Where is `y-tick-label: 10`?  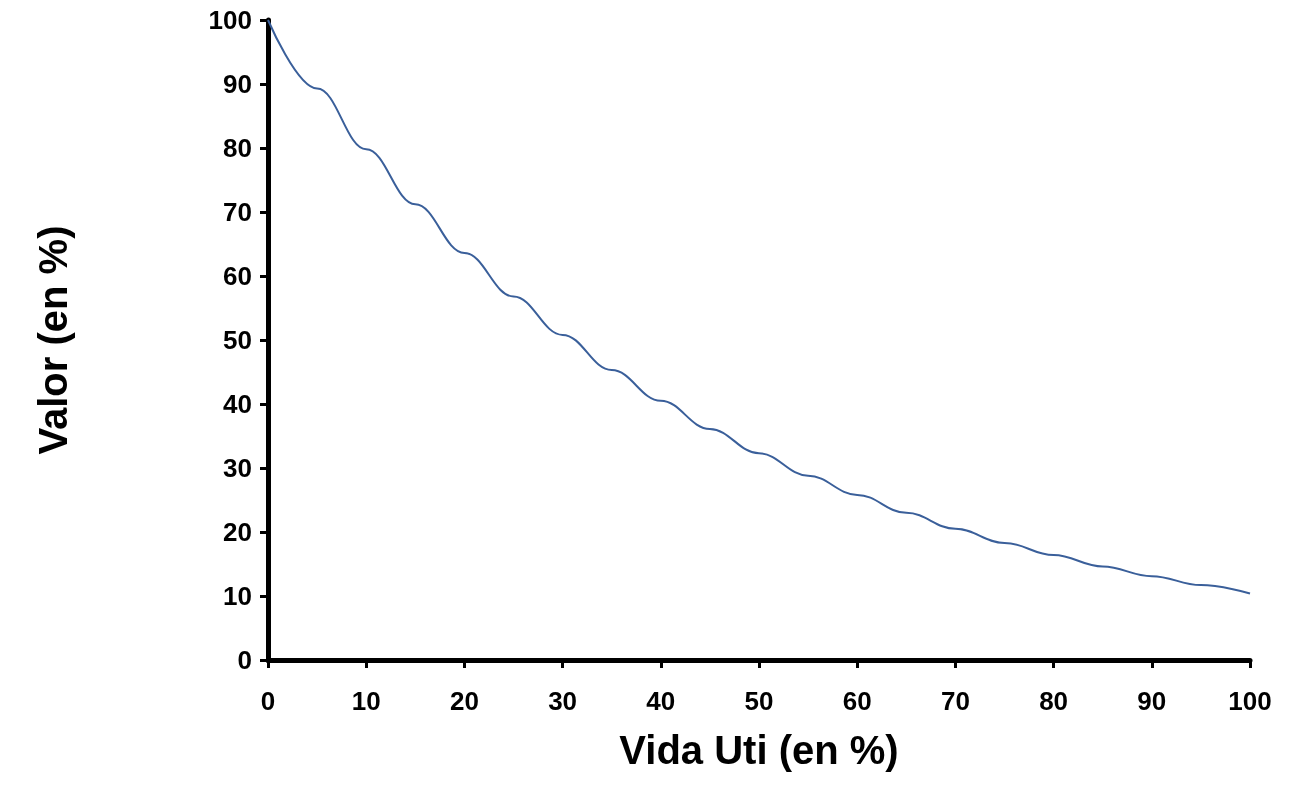
y-tick-label: 10 is located at coordinates (237, 596).